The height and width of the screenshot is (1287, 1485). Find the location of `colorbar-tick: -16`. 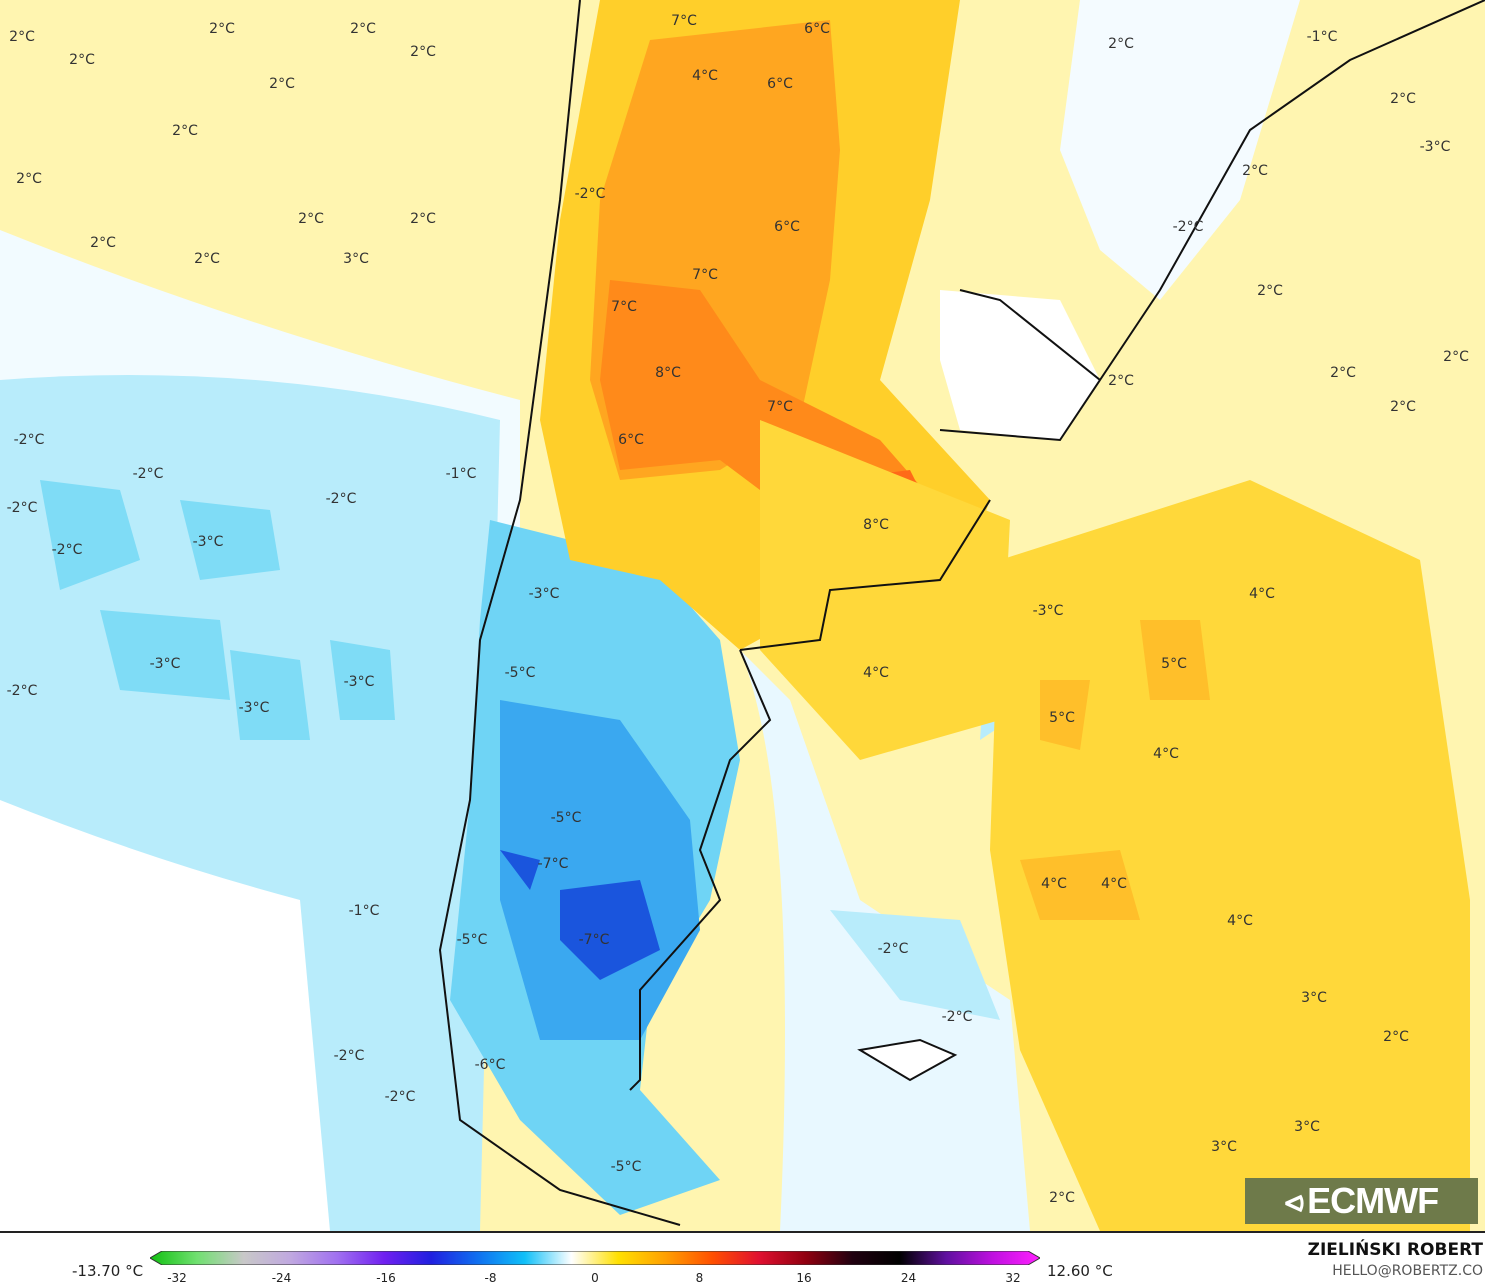

colorbar-tick: -16 is located at coordinates (386, 1278).